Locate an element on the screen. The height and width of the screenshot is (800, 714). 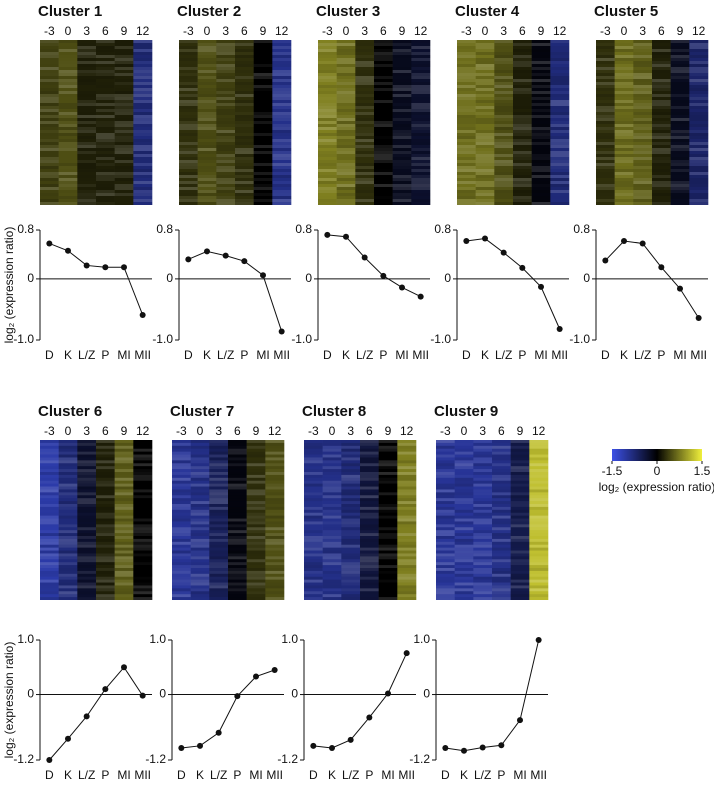
profile-line is located at coordinates (360, 700).